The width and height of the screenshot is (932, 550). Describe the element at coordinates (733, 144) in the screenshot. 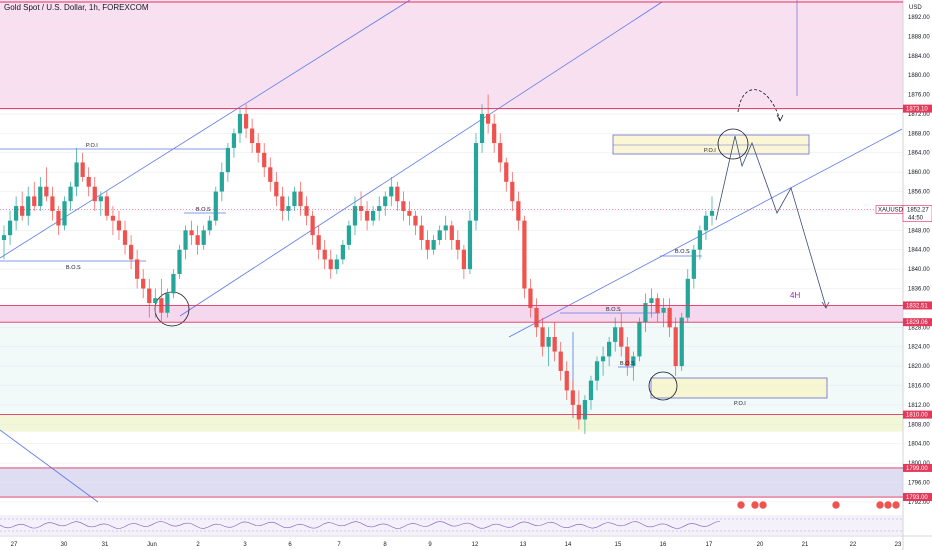

I see `circle-marker-high` at that location.